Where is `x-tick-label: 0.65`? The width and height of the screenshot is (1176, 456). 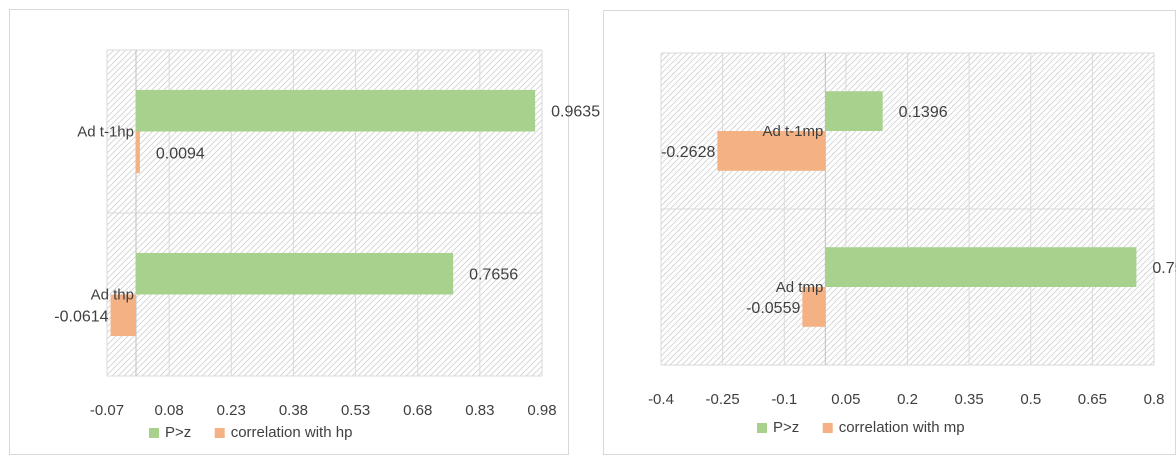
x-tick-label: 0.65 is located at coordinates (1092, 399).